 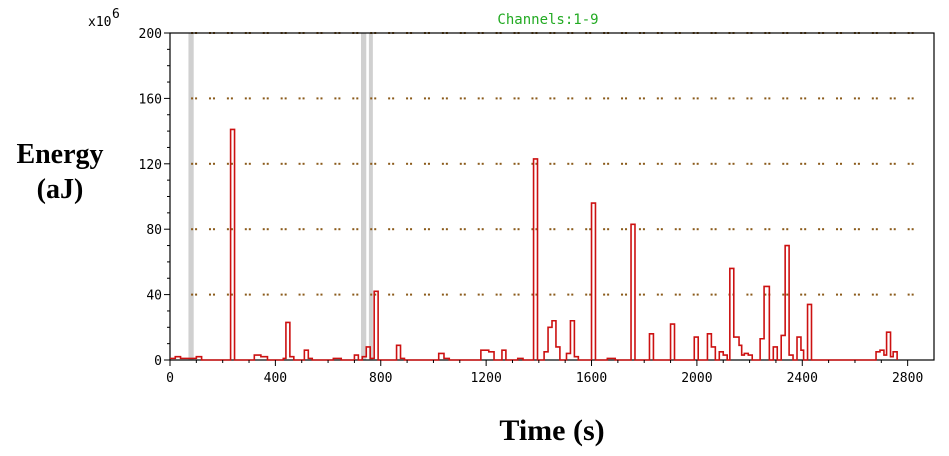 I want to click on y-tick-label: 120, so click(x=150, y=165).